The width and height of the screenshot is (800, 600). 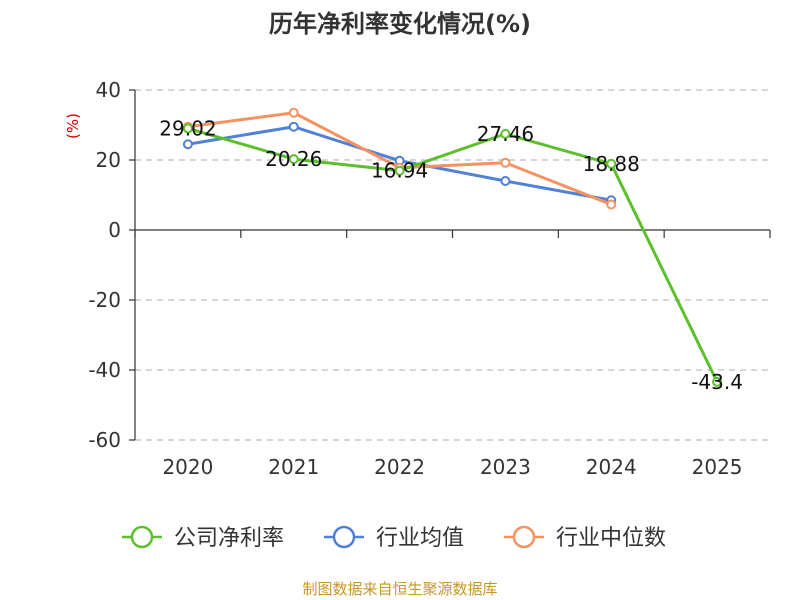 What do you see at coordinates (108, 160) in the screenshot?
I see `y-tick-label: 20` at bounding box center [108, 160].